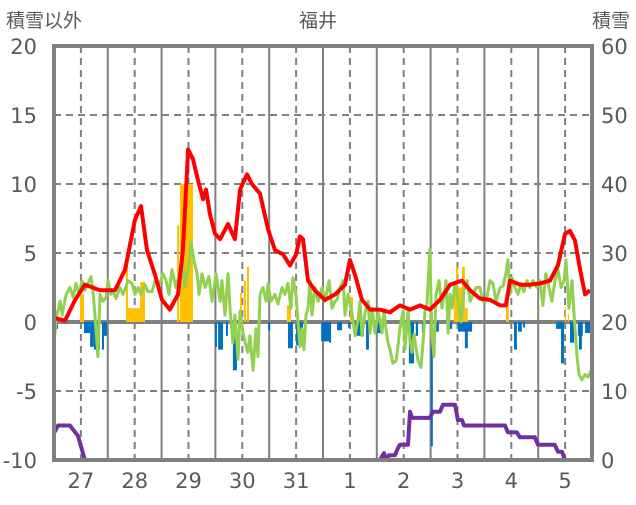  What do you see at coordinates (30, 254) in the screenshot?
I see `left-tick-label: 5` at bounding box center [30, 254].